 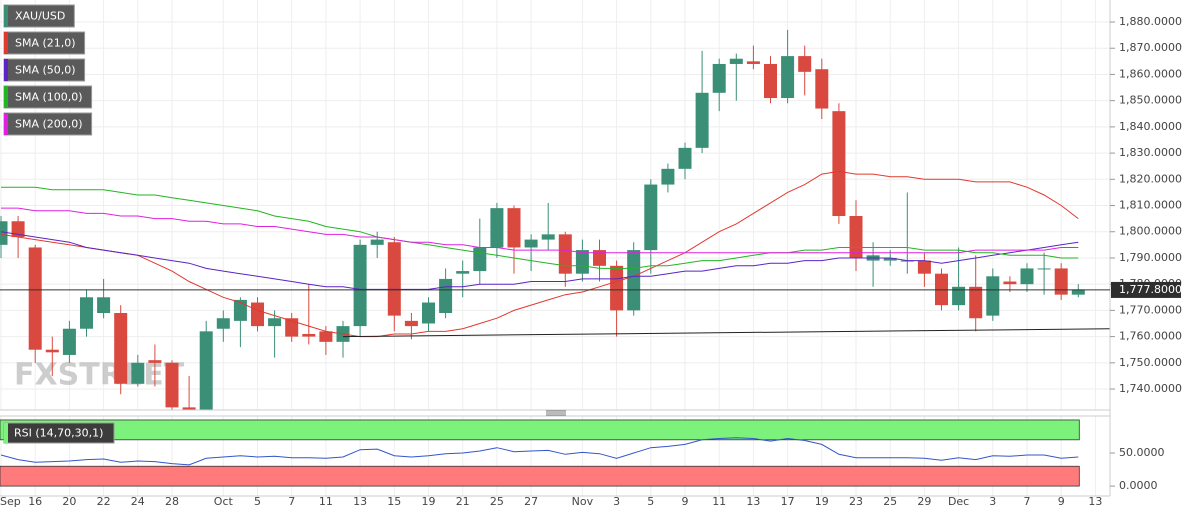 I want to click on rsi-line, so click(x=539, y=451).